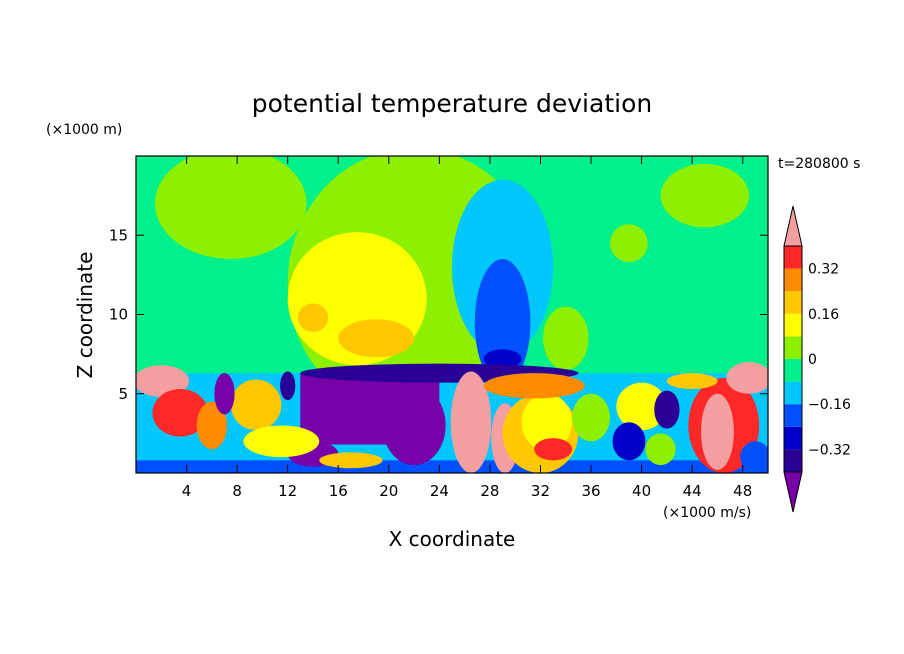  Describe the element at coordinates (187, 491) in the screenshot. I see `x-tick-label: 4` at that location.